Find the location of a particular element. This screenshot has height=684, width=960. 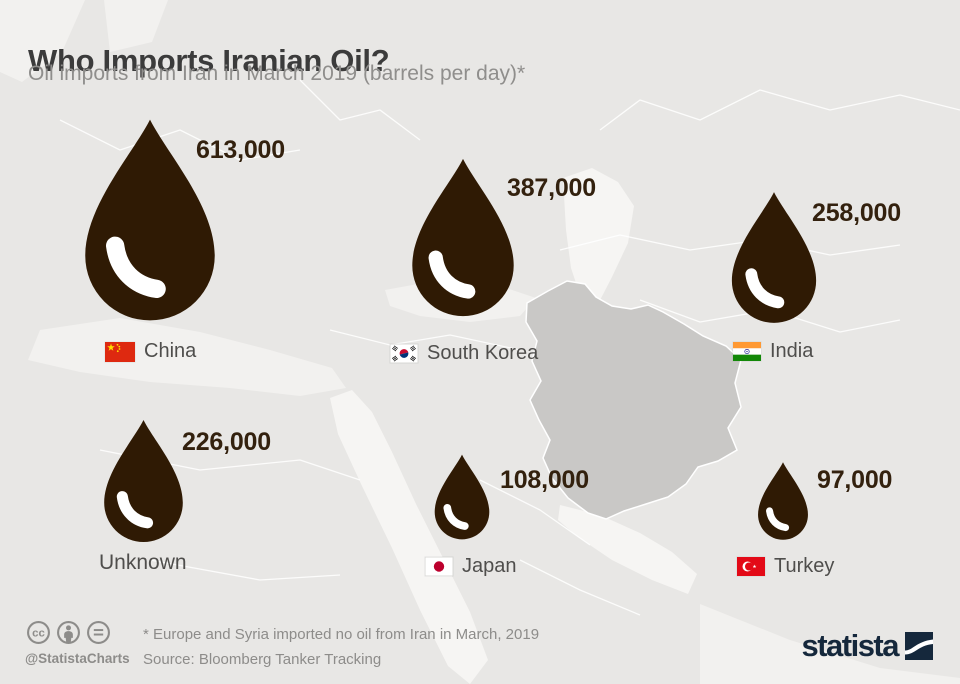

country-label-china: China is located at coordinates (150, 351).